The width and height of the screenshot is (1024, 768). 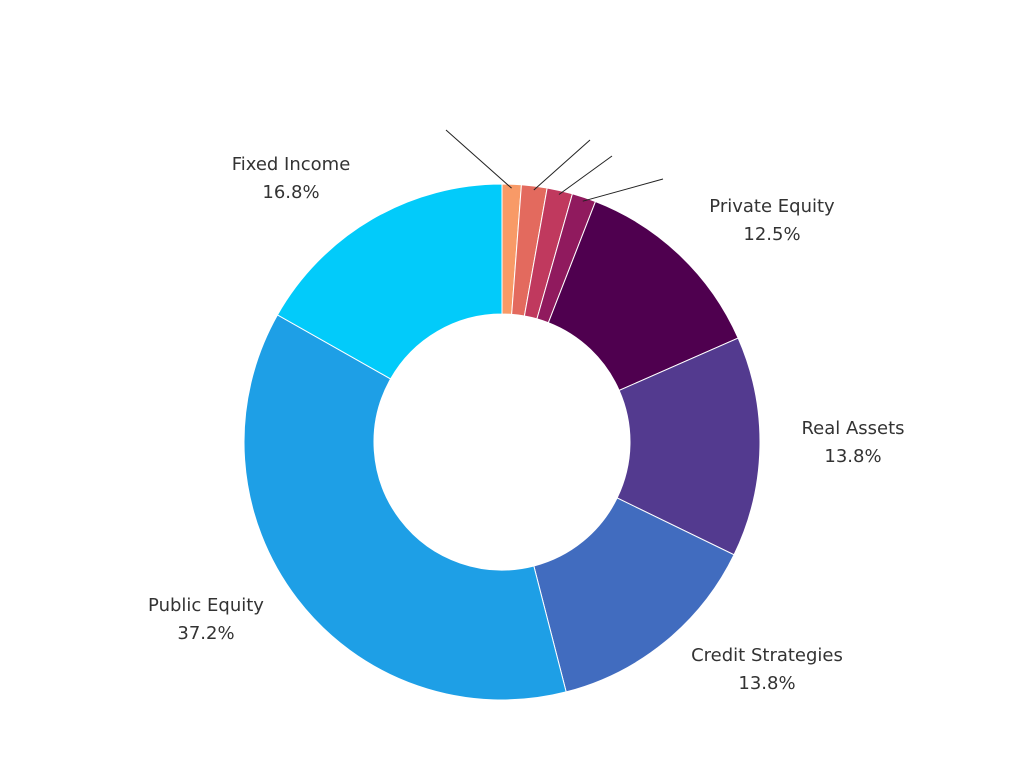 I want to click on pct-private-equity: 12.5%, so click(x=771, y=234).